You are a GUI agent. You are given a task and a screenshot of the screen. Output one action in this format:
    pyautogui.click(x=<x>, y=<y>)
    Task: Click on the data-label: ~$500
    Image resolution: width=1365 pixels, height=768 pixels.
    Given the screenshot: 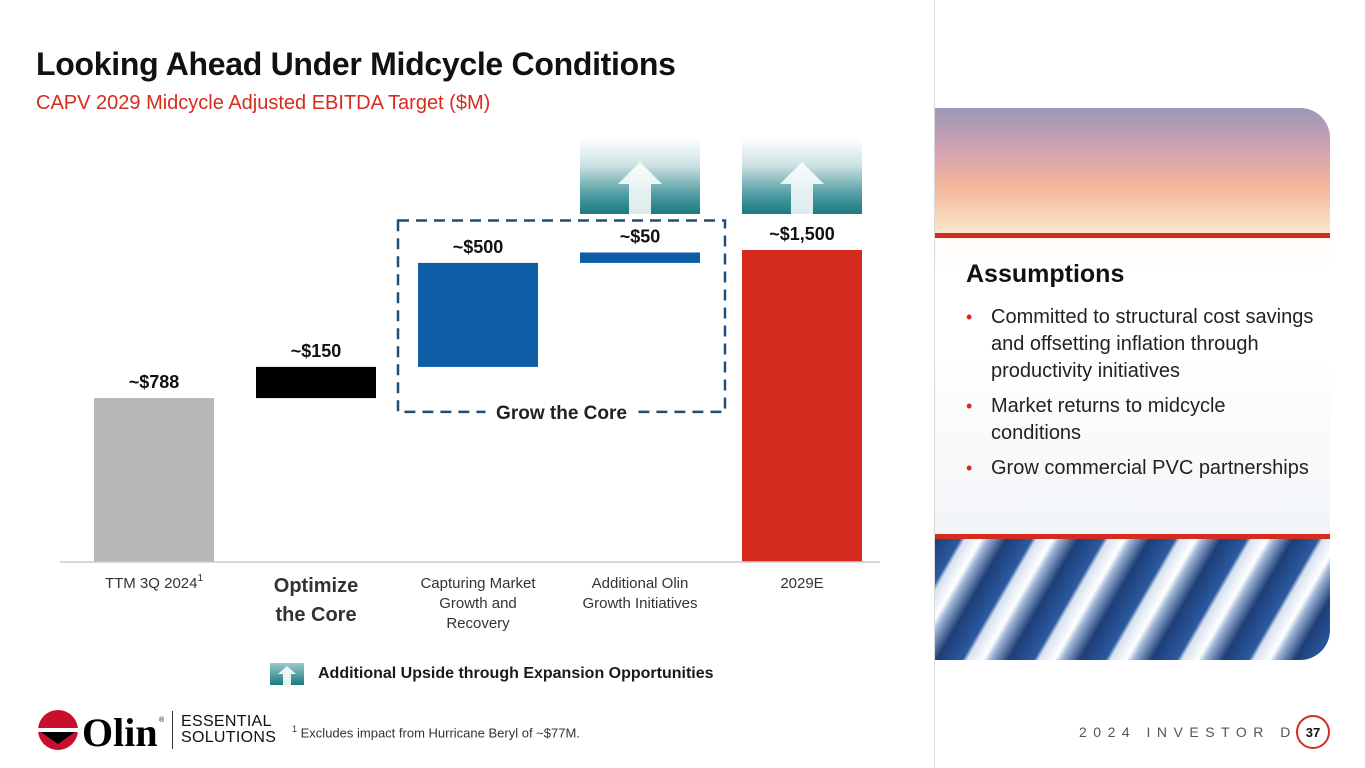 What is the action you would take?
    pyautogui.click(x=478, y=247)
    